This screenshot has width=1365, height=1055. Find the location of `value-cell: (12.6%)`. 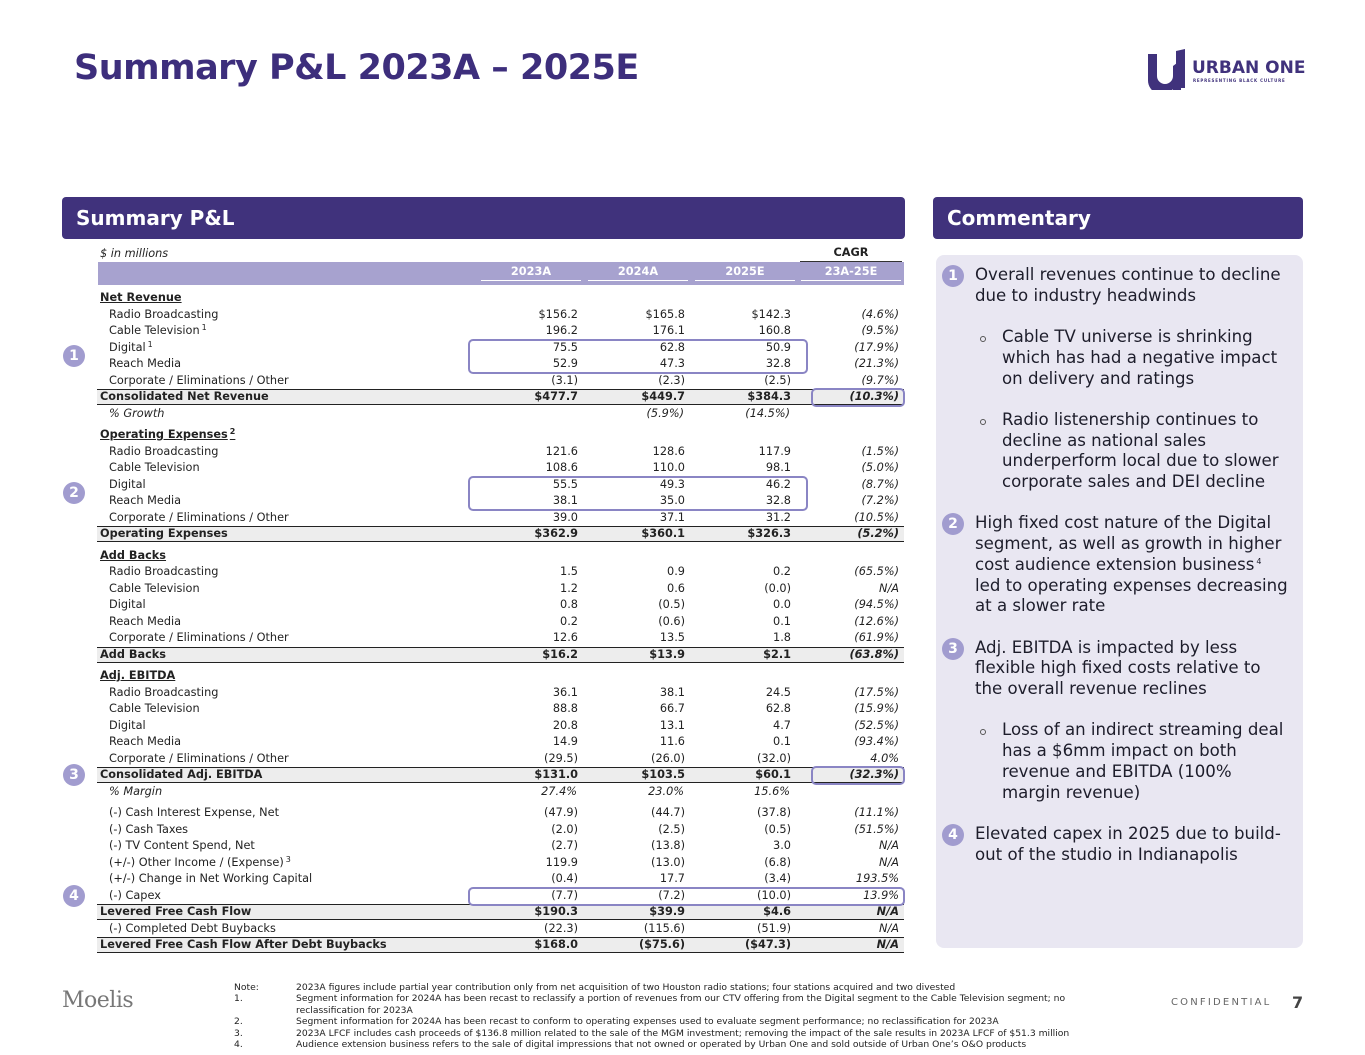

value-cell: (12.6%) is located at coordinates (876, 621).